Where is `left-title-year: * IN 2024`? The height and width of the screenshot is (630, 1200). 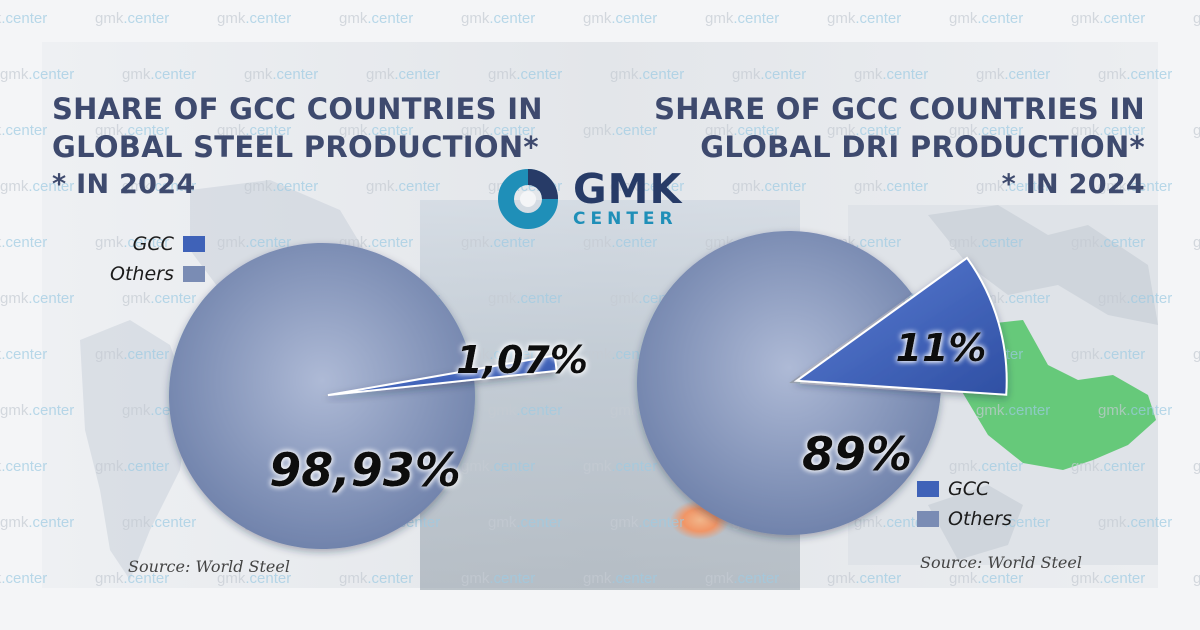 left-title-year: * IN 2024 is located at coordinates (124, 184).